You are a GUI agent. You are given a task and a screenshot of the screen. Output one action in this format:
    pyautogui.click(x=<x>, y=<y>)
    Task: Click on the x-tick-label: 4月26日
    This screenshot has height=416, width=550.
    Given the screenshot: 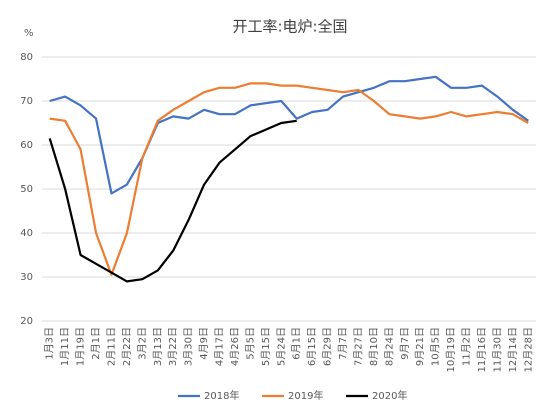 What is the action you would take?
    pyautogui.click(x=235, y=346)
    